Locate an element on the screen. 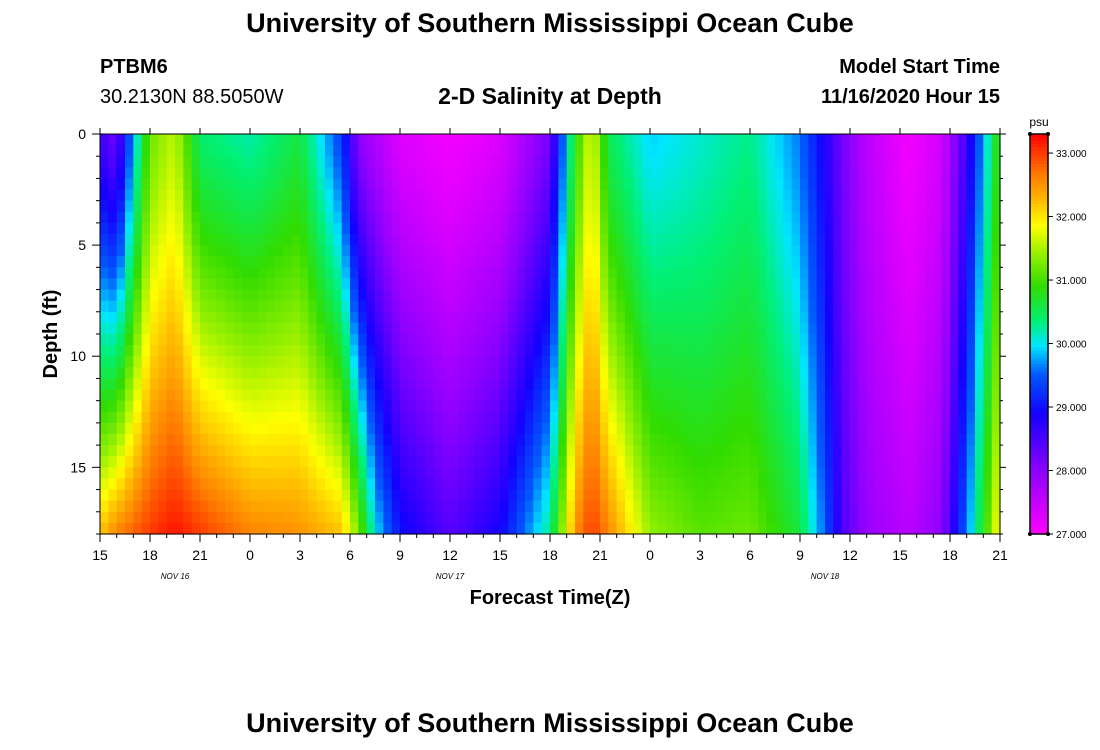  colorbar-swatch is located at coordinates (1039, 412).